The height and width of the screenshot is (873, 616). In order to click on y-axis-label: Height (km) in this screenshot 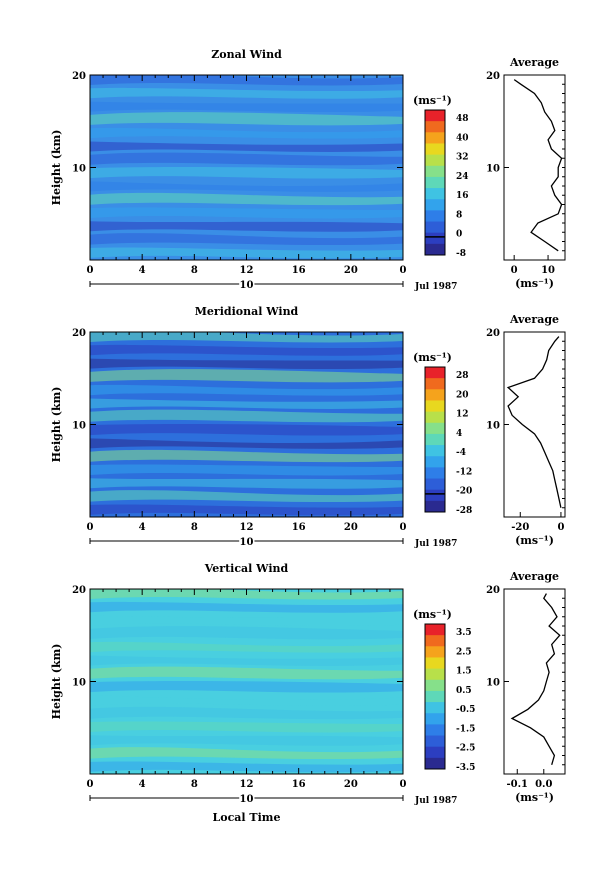, I will do `click(56, 682)`.